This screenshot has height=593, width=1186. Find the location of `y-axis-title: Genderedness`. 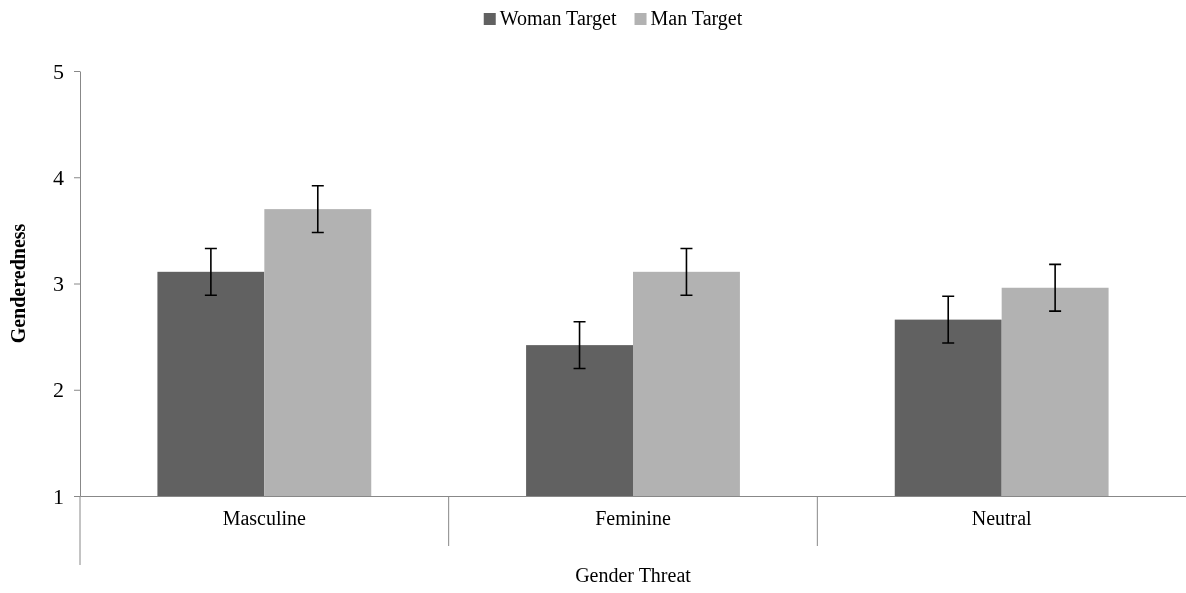

y-axis-title: Genderedness is located at coordinates (18, 283).